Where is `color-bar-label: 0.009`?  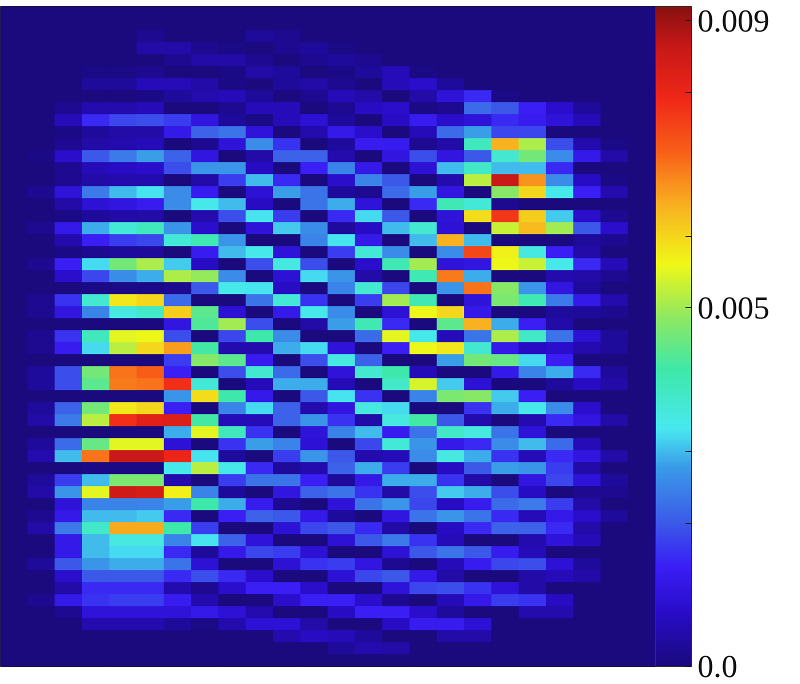 color-bar-label: 0.009 is located at coordinates (734, 20).